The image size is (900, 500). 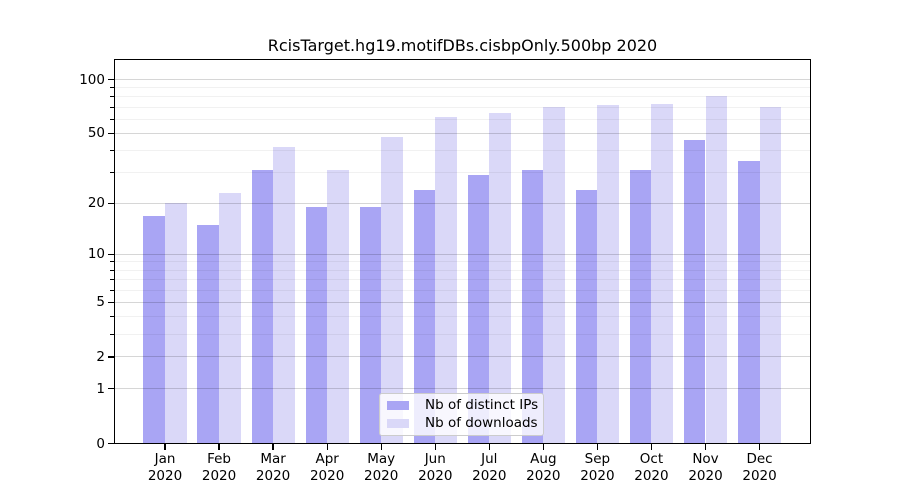 What do you see at coordinates (770, 275) in the screenshot?
I see `bar-nb-of-downloads-dec-2020` at bounding box center [770, 275].